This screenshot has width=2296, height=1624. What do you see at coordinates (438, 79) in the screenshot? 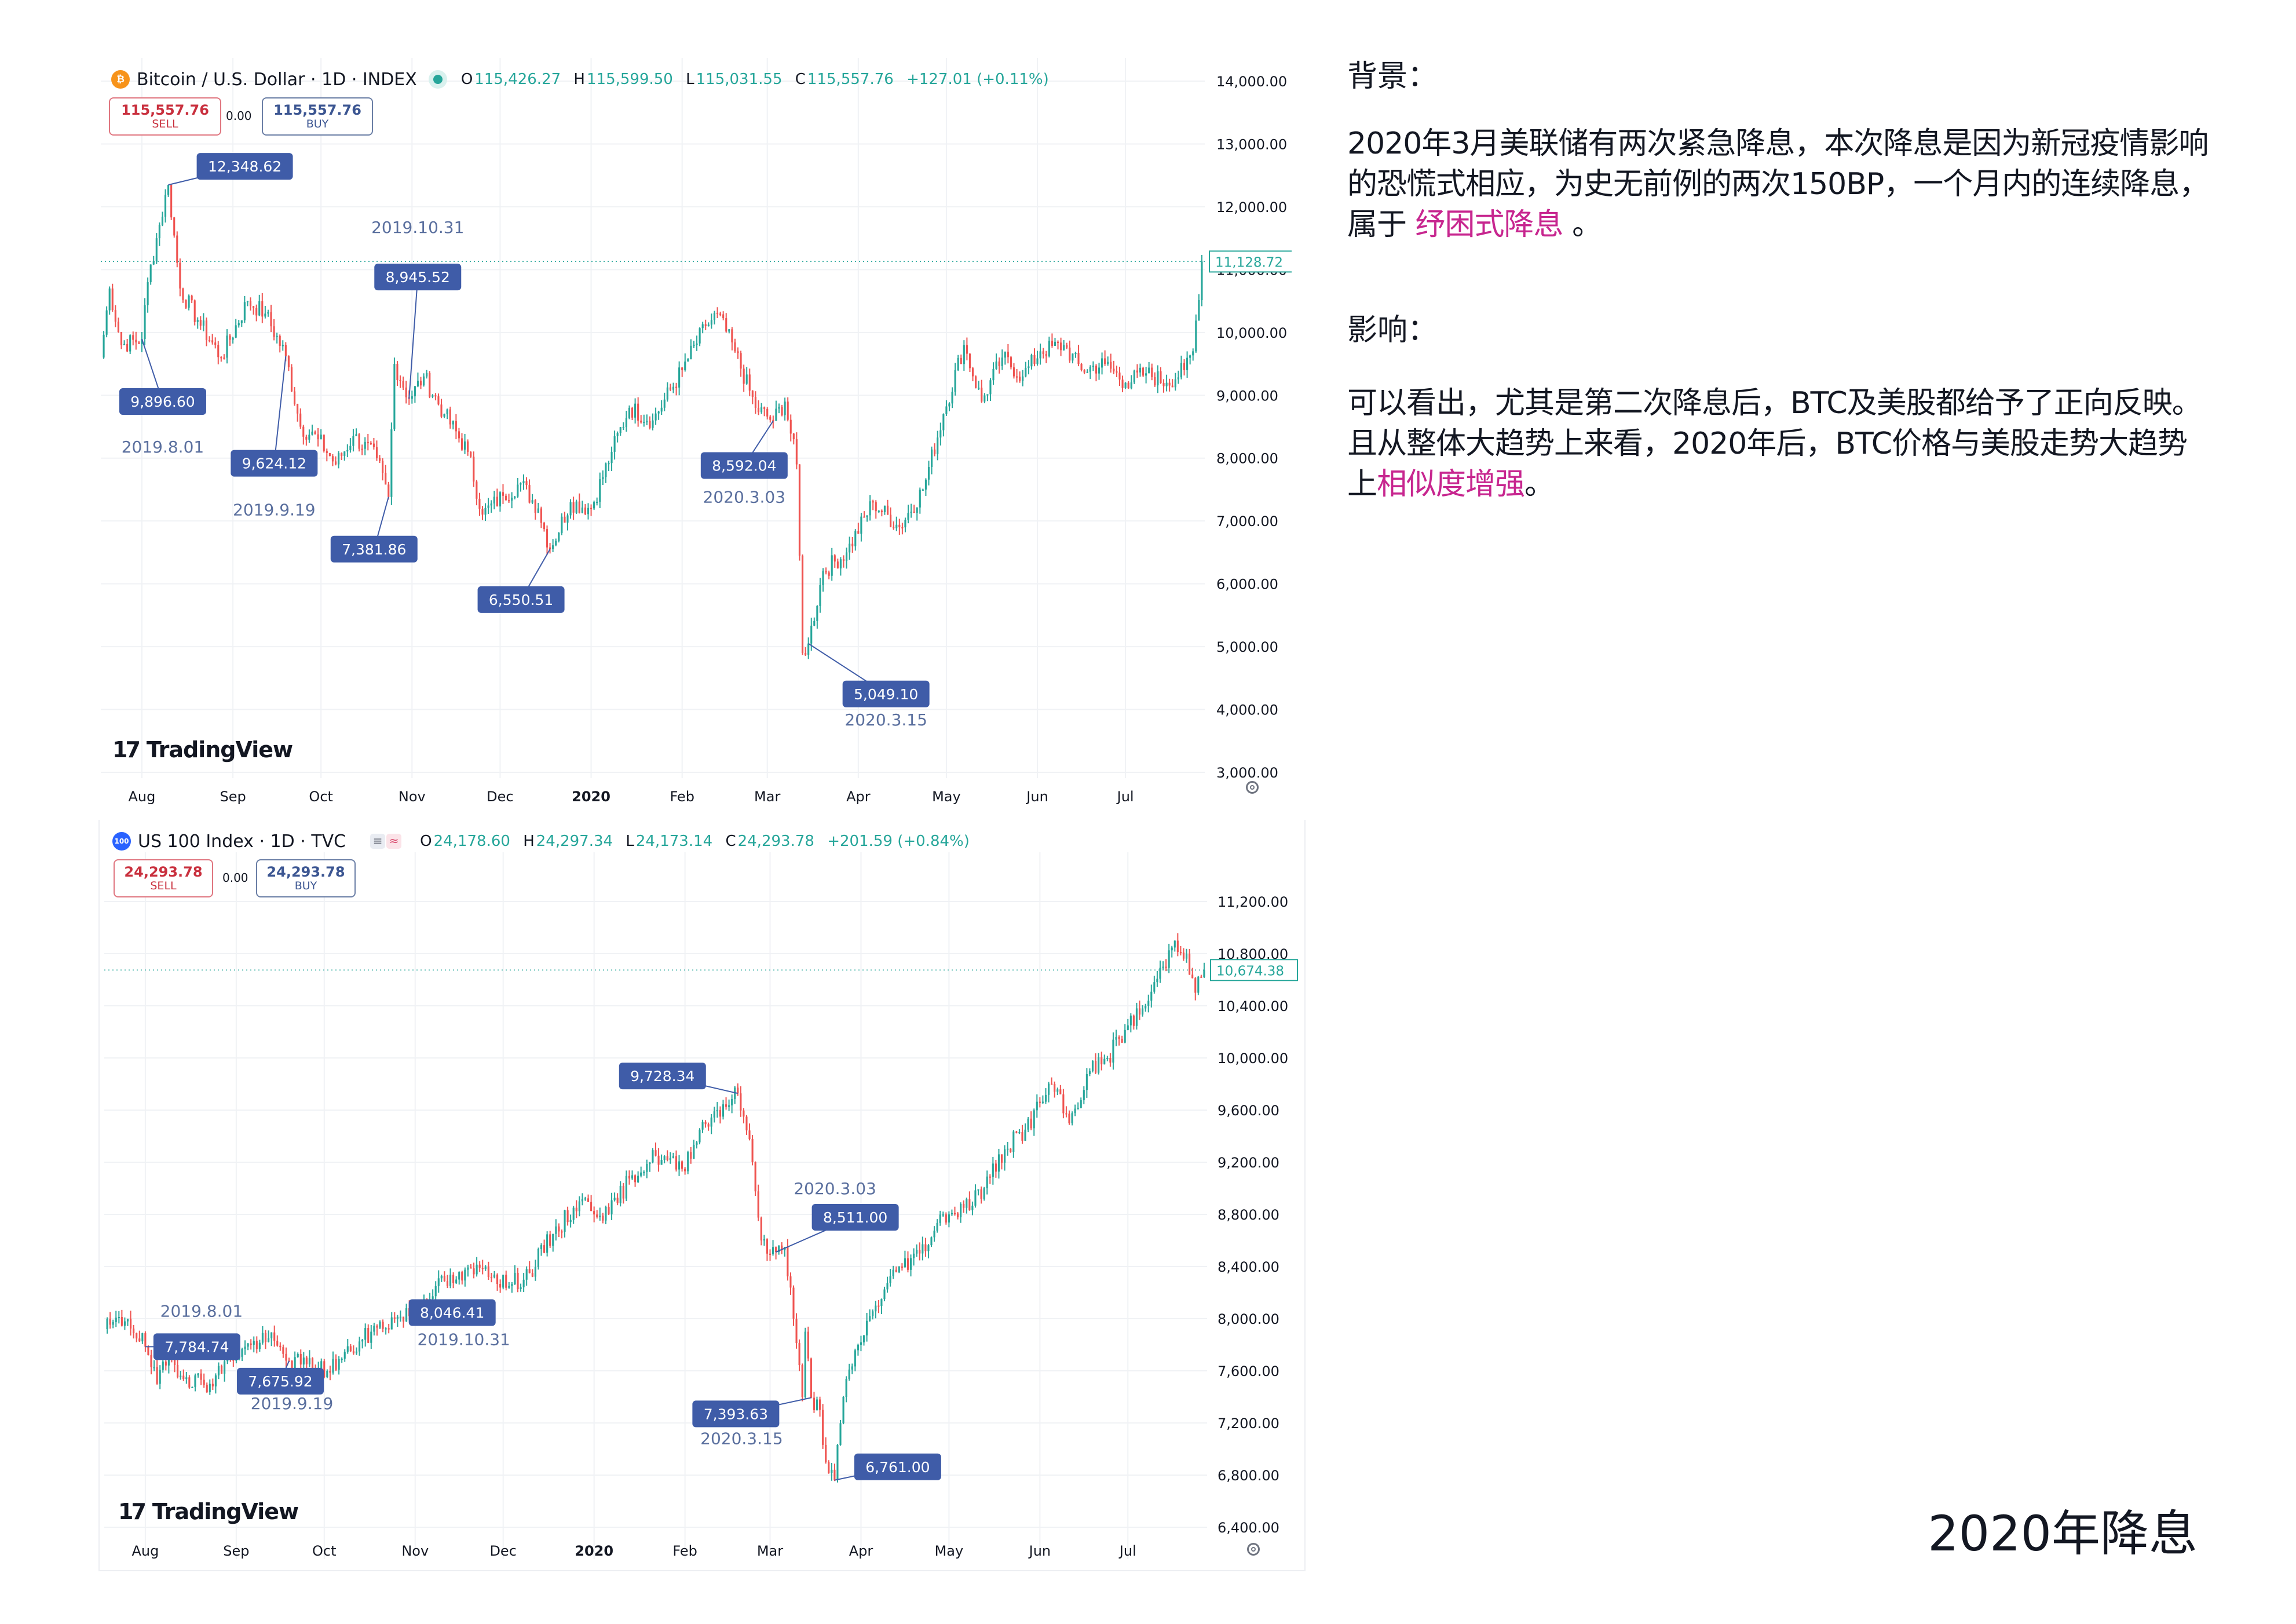
I see `market-open-indicator-icon` at bounding box center [438, 79].